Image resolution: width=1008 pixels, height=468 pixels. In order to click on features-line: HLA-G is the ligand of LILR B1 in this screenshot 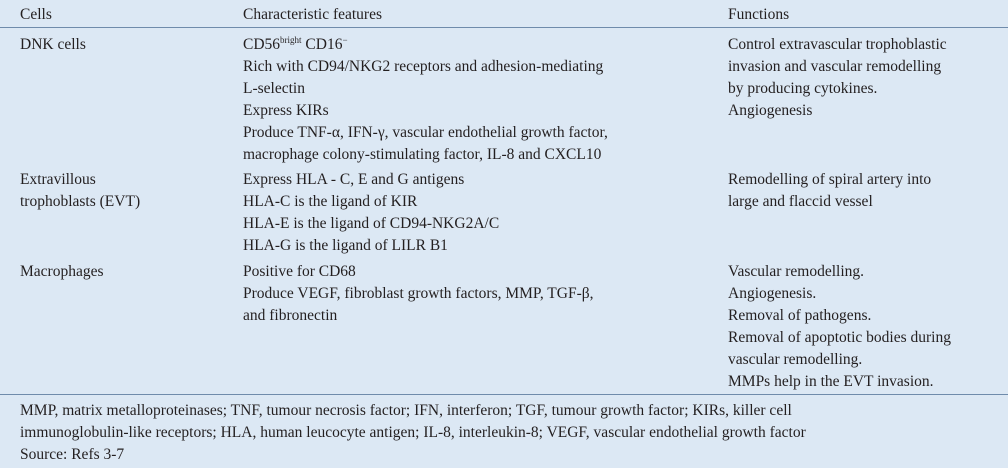, I will do `click(345, 245)`.